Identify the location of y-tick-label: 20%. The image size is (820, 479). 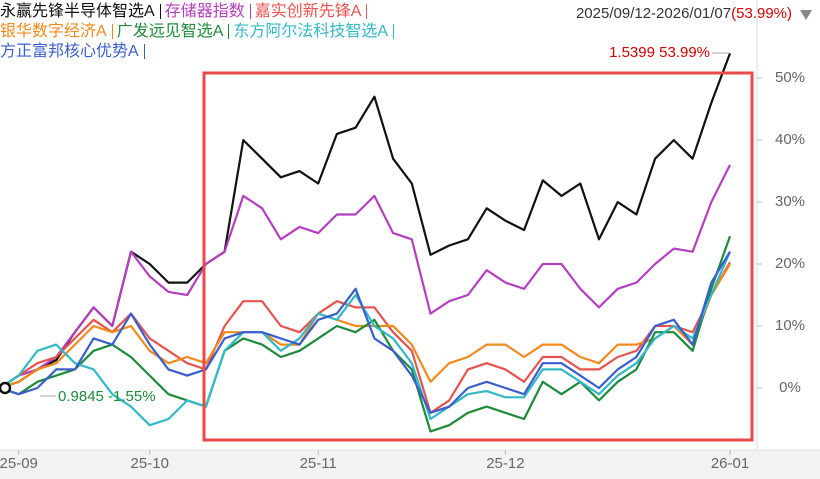
(790, 263).